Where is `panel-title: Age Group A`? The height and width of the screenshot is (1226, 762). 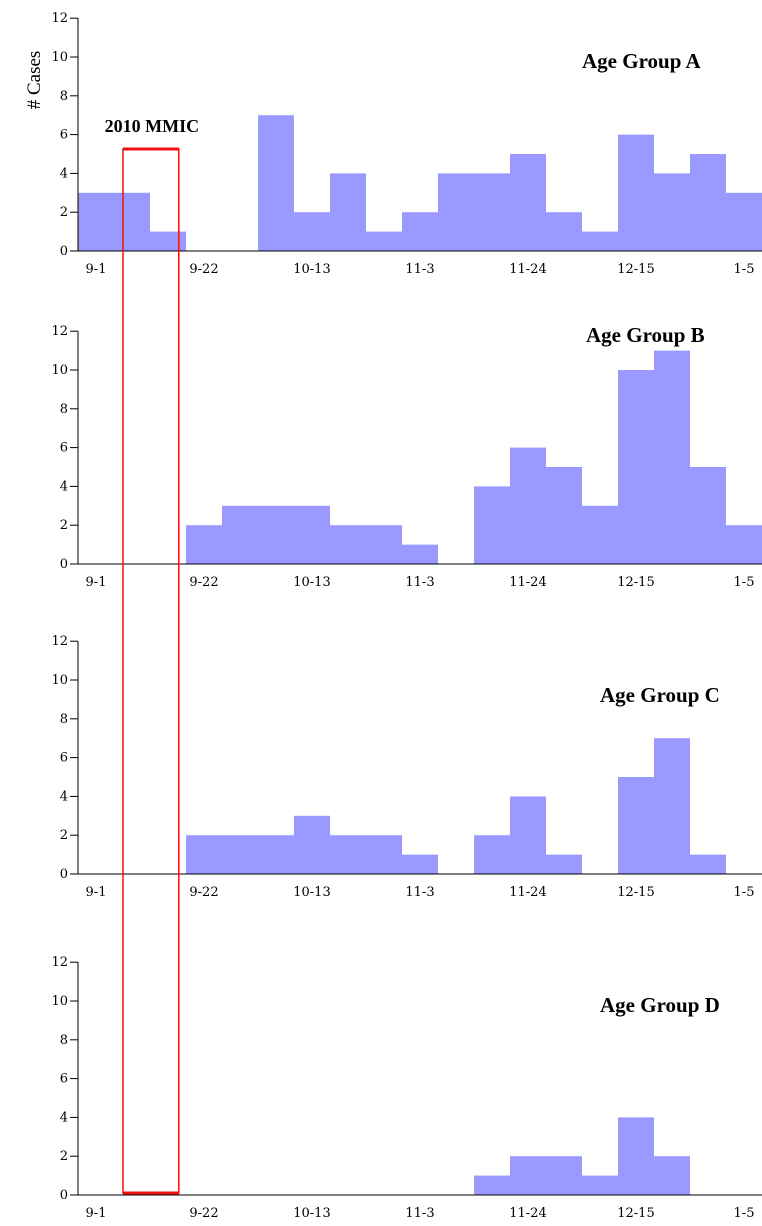 panel-title: Age Group A is located at coordinates (641, 61).